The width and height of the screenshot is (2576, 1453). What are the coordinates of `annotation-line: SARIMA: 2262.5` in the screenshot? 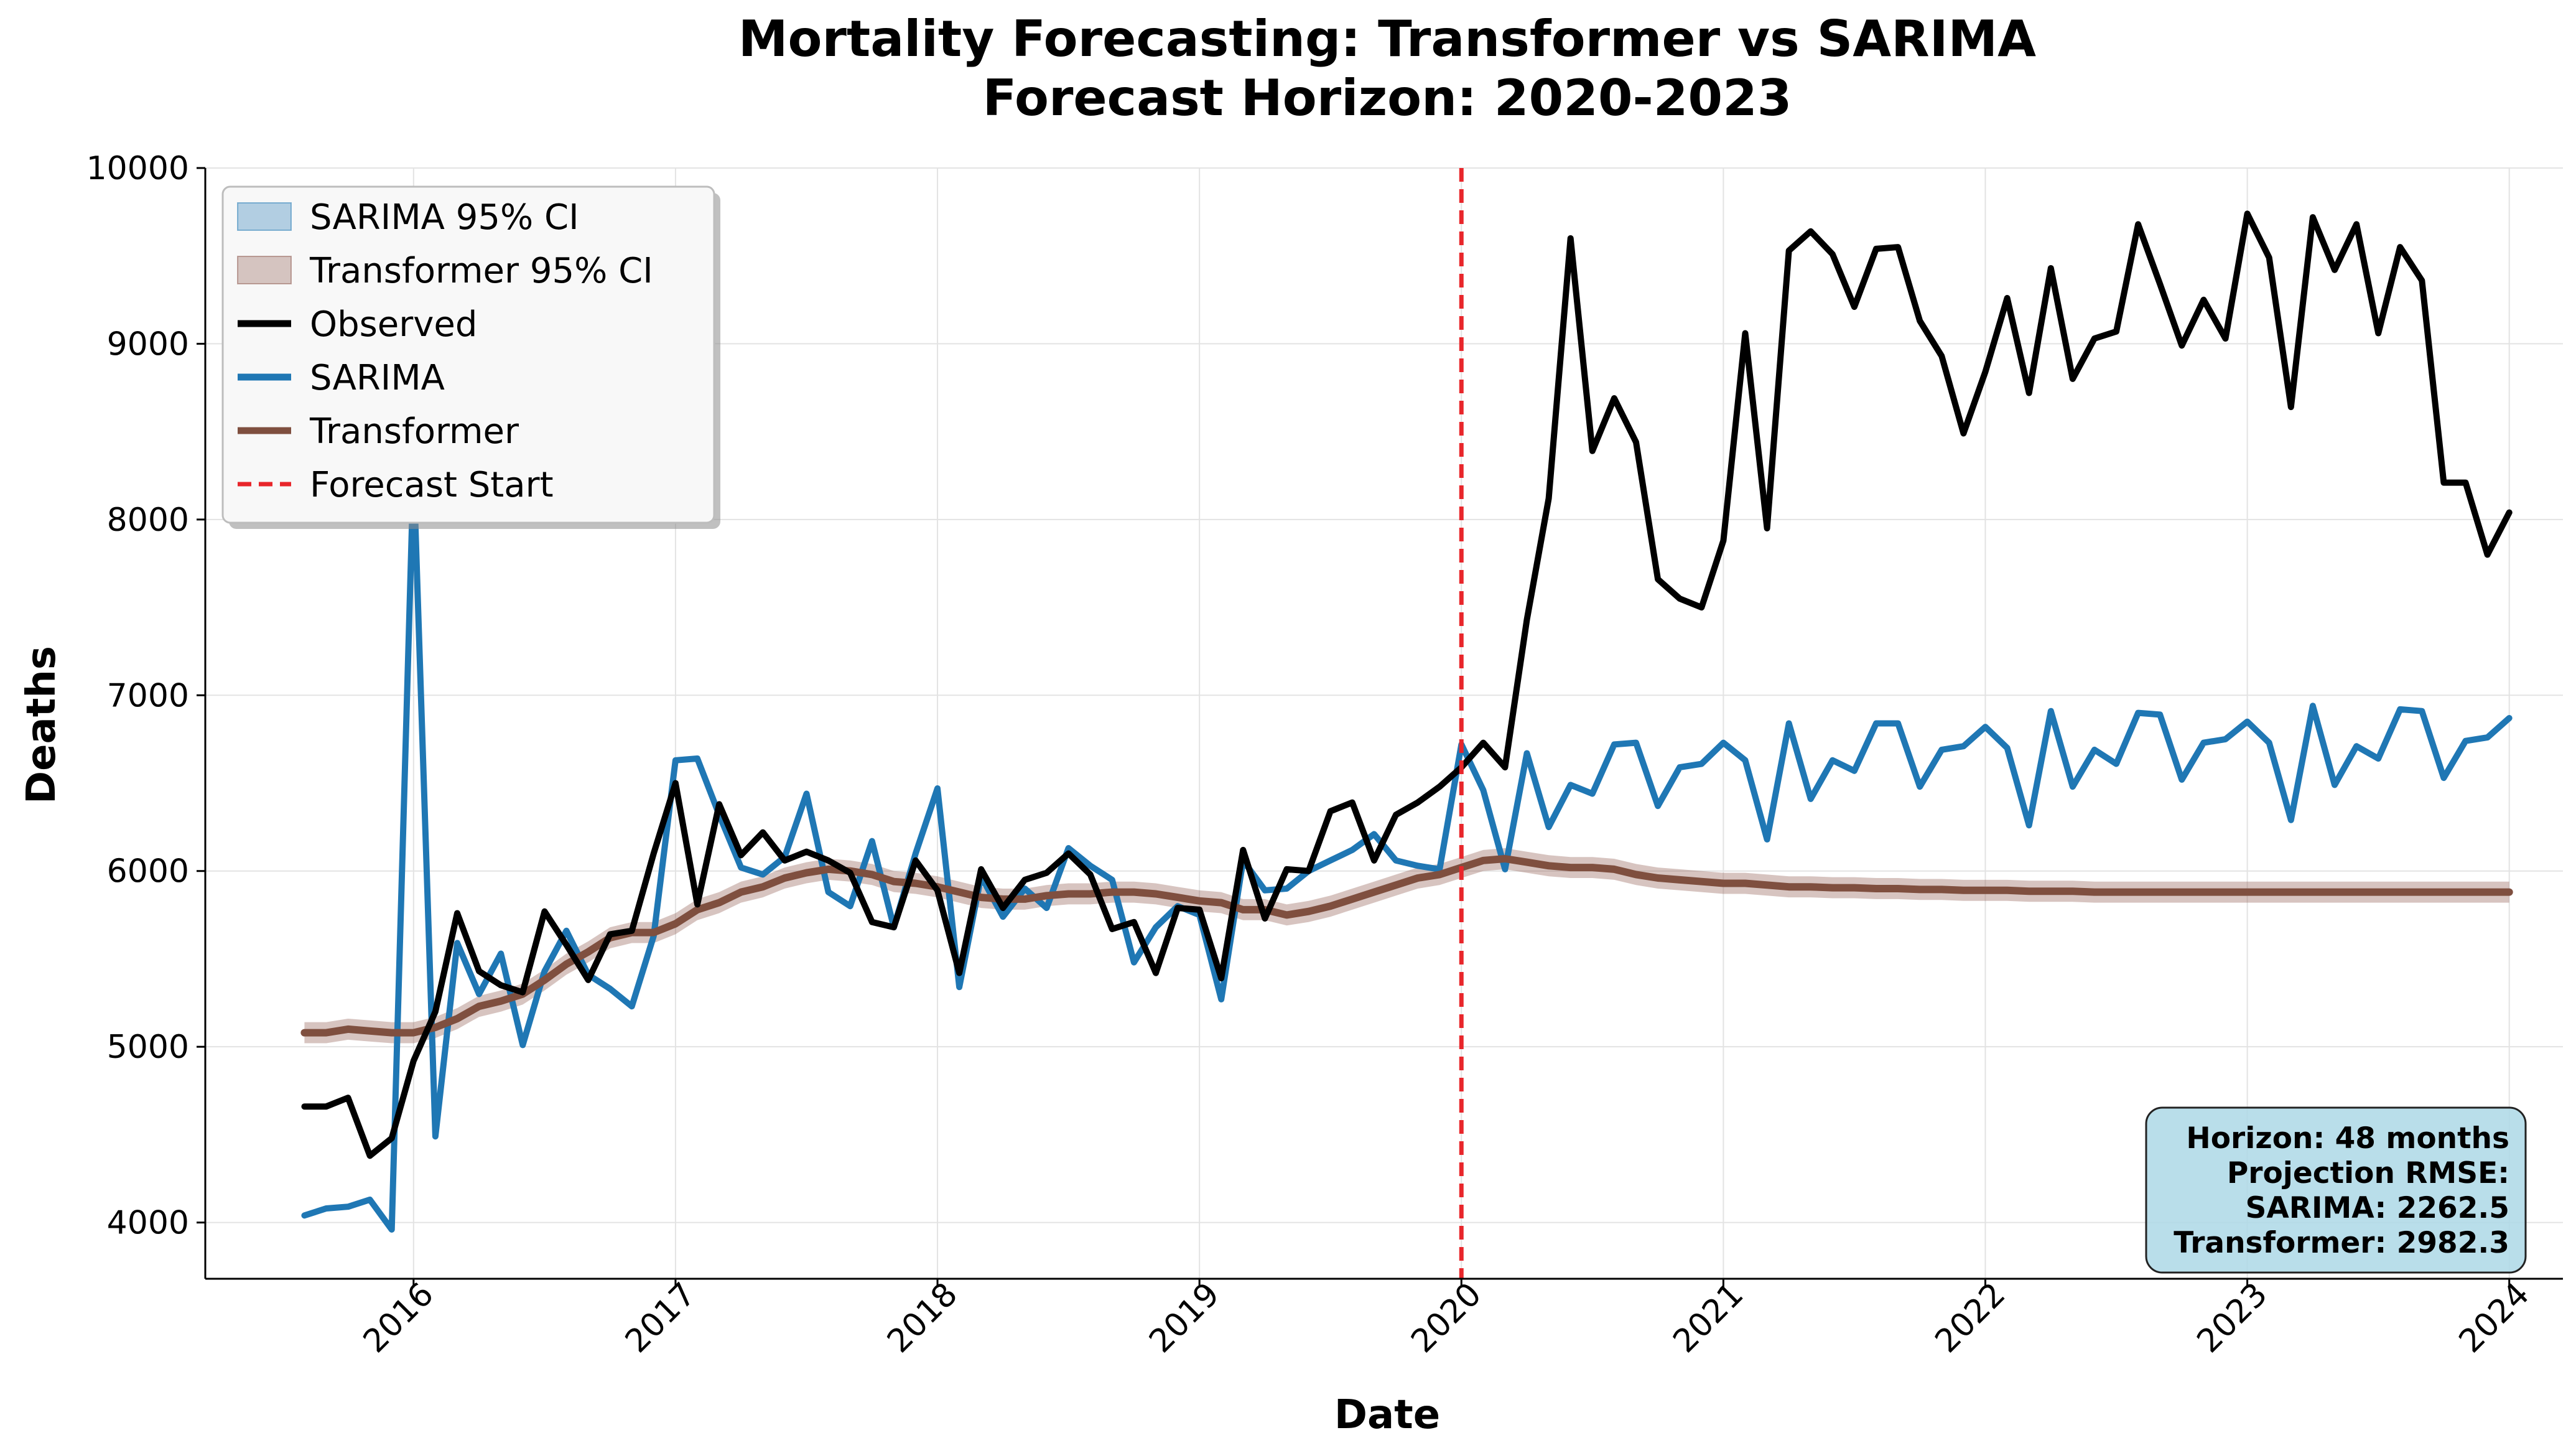 It's located at (2377, 1208).